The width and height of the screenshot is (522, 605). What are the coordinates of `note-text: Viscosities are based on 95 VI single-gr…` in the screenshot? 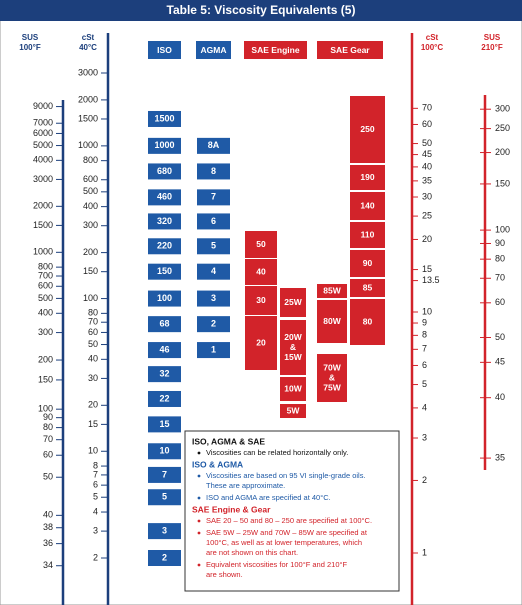 It's located at (286, 475).